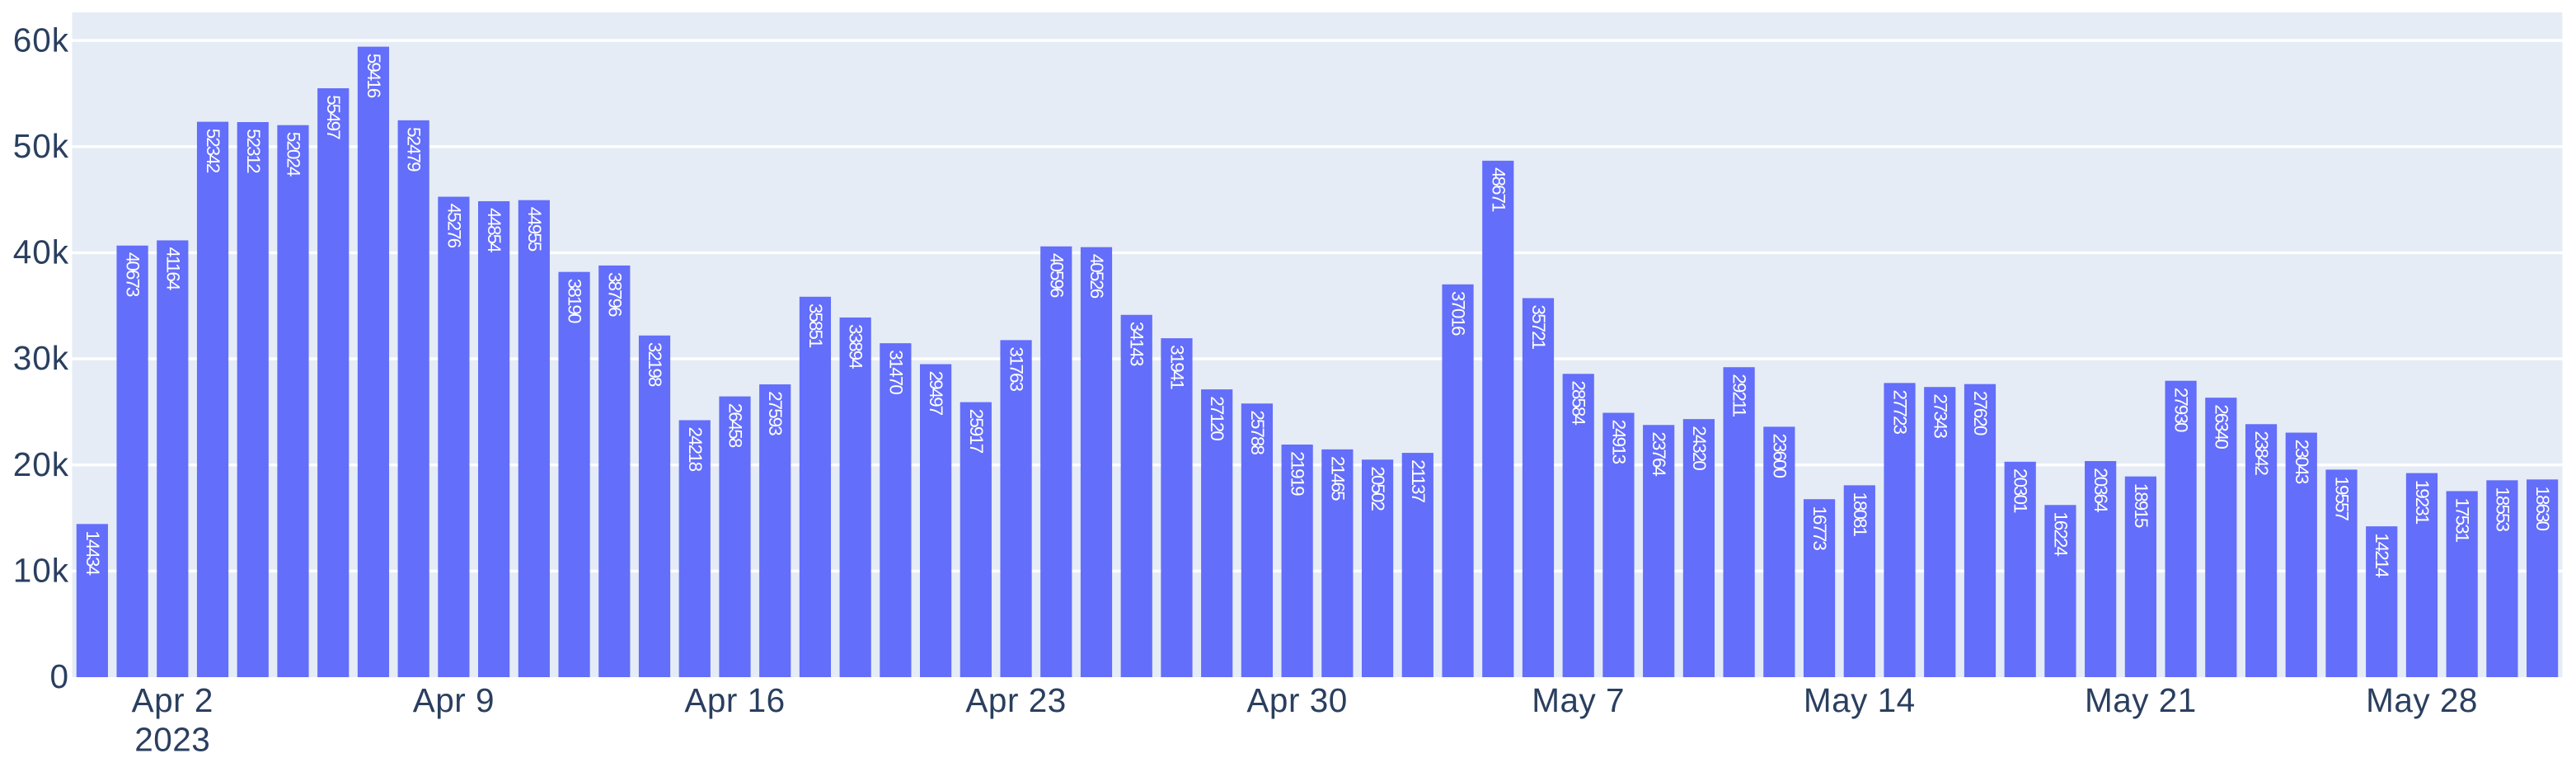 The image size is (2576, 772). What do you see at coordinates (1901, 411) in the screenshot?
I see `svg-text: 27723` at bounding box center [1901, 411].